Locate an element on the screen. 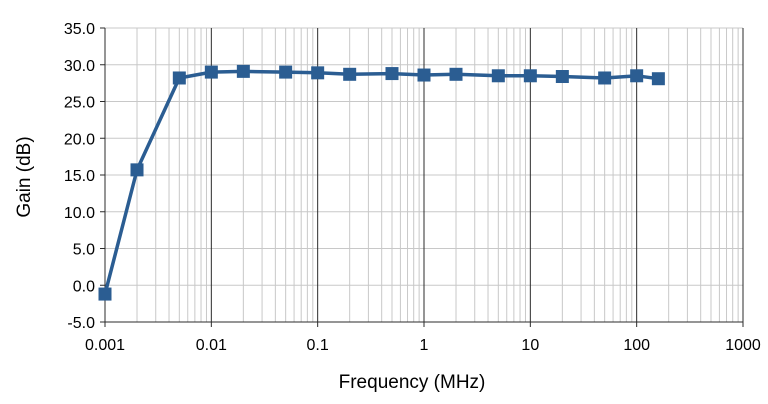  y-tick-labels: -5.0 0.0 5.0 10.0 15.0 20.0 25.0 30.0 35.0 is located at coordinates (79, 176).